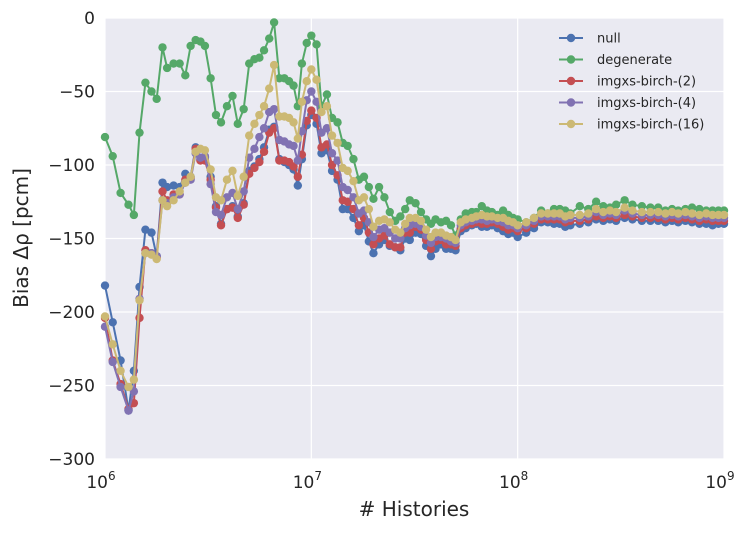  I want to click on x-tick-label: 10⁹, so click(719, 481).